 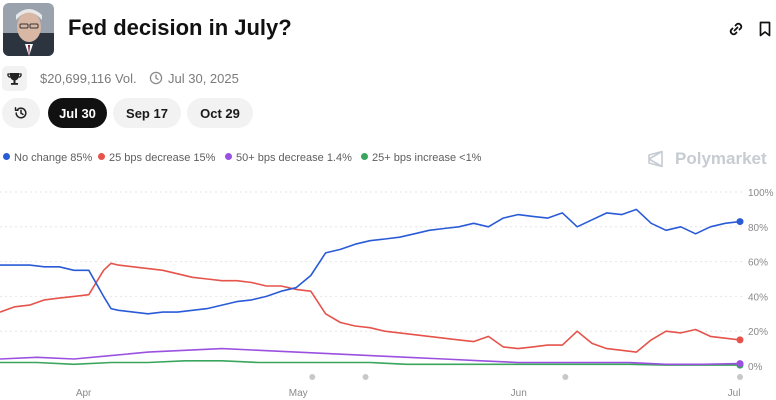 I want to click on x-tick-label: May, so click(x=298, y=393).